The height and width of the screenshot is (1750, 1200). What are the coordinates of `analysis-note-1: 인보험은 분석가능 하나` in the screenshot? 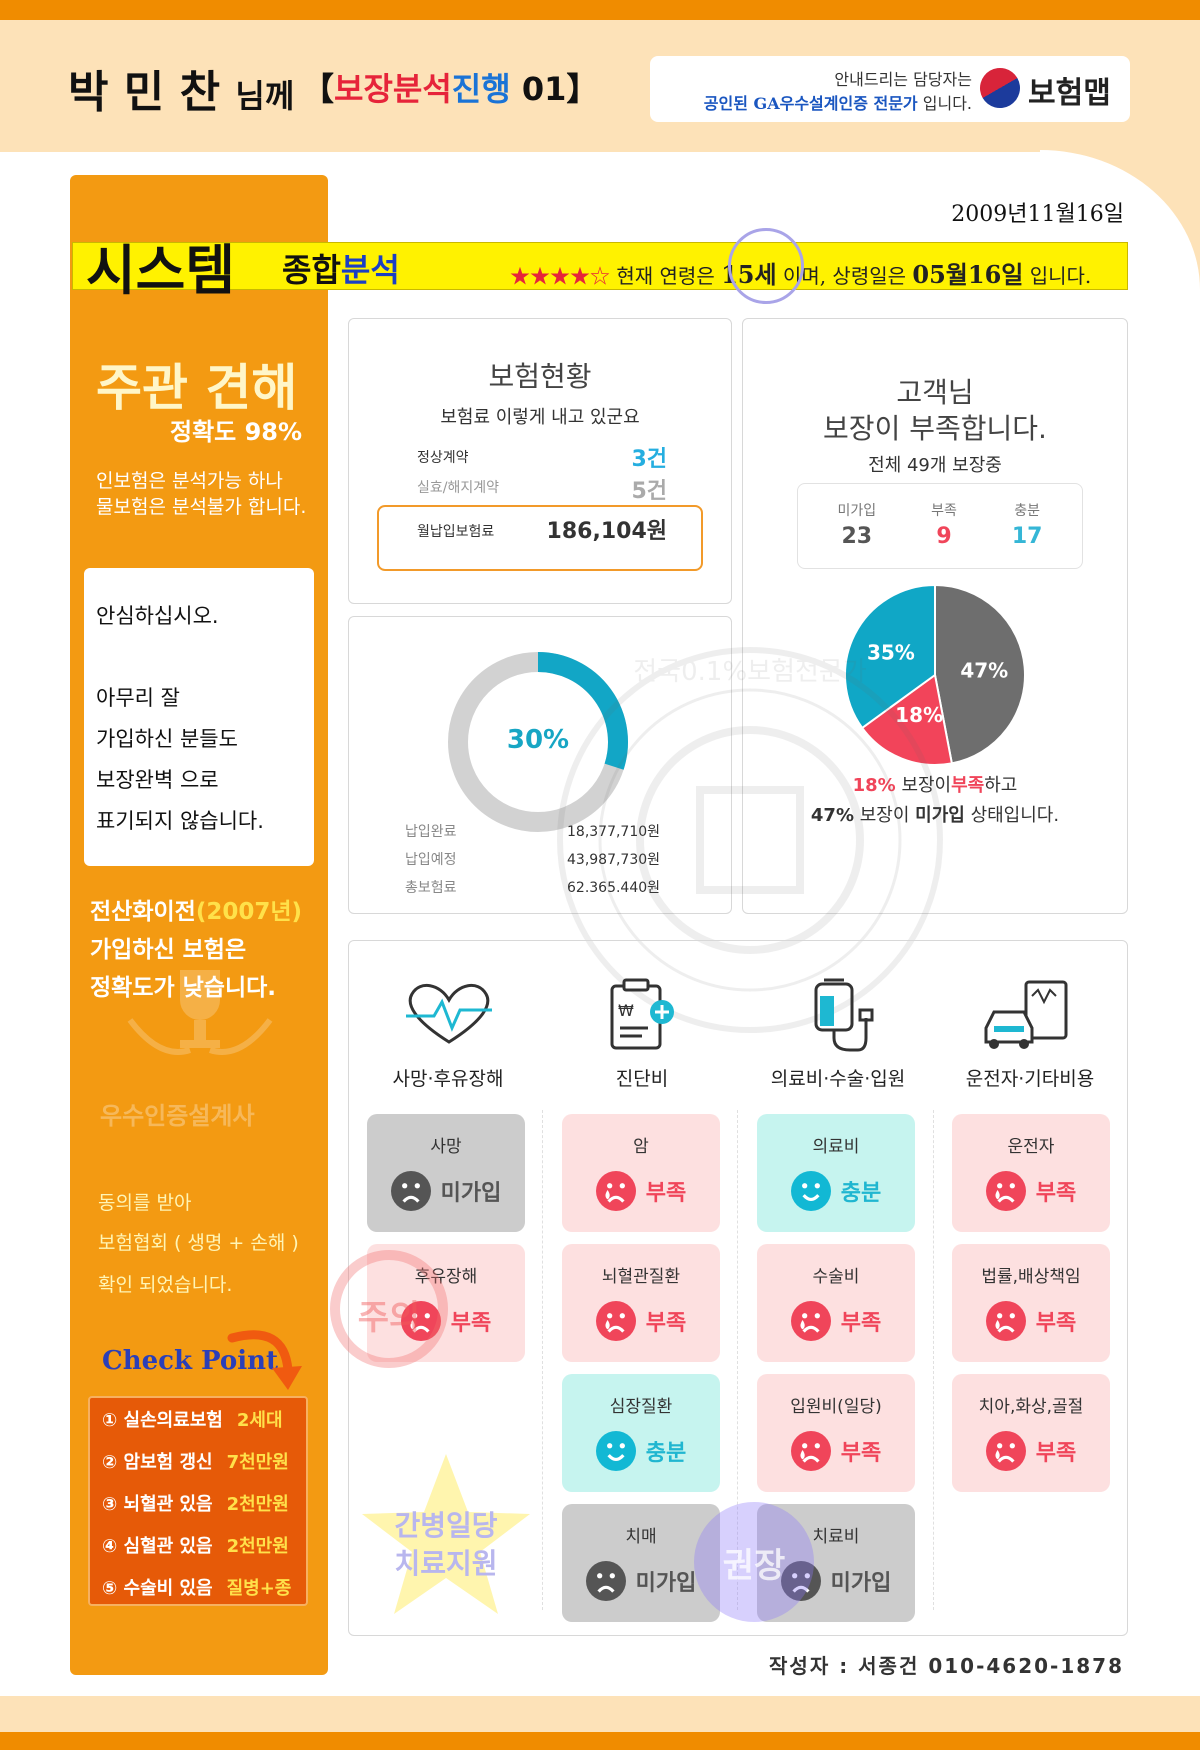 It's located at (189, 481).